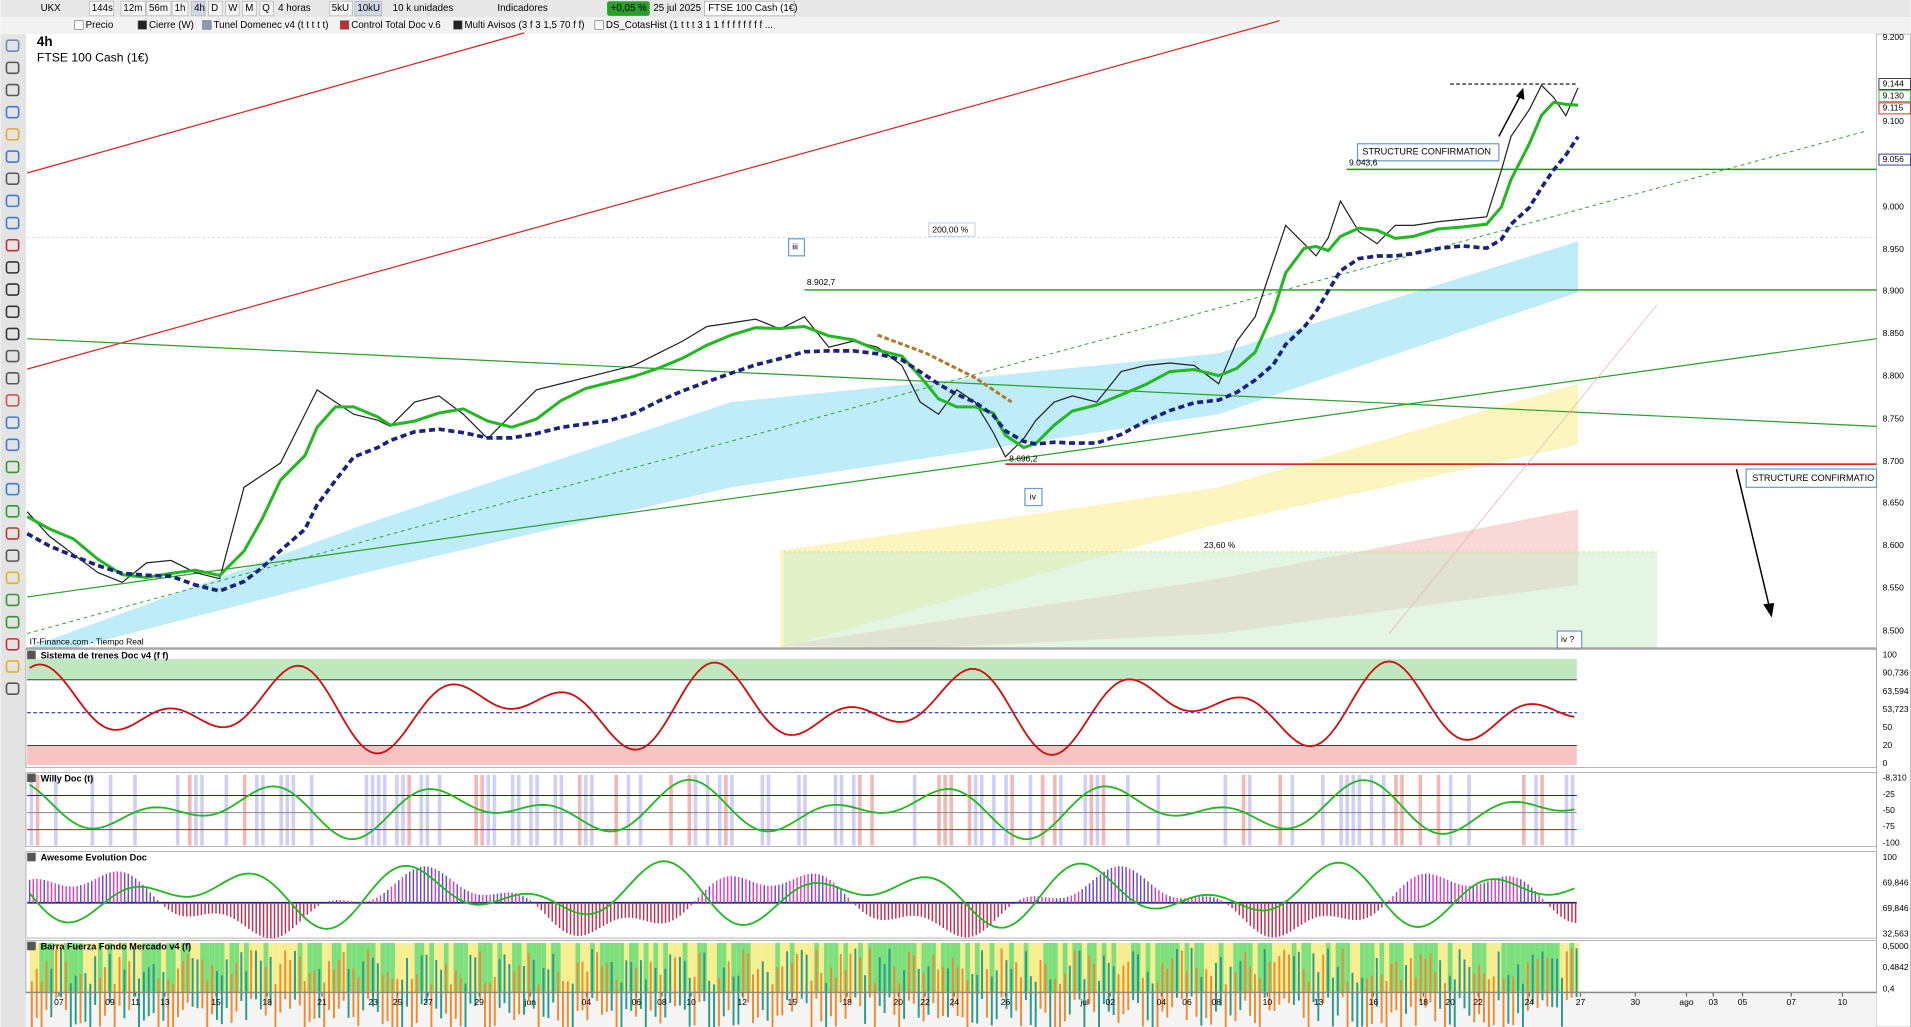 The image size is (1911, 1027). I want to click on date-label: 18, so click(267, 1002).